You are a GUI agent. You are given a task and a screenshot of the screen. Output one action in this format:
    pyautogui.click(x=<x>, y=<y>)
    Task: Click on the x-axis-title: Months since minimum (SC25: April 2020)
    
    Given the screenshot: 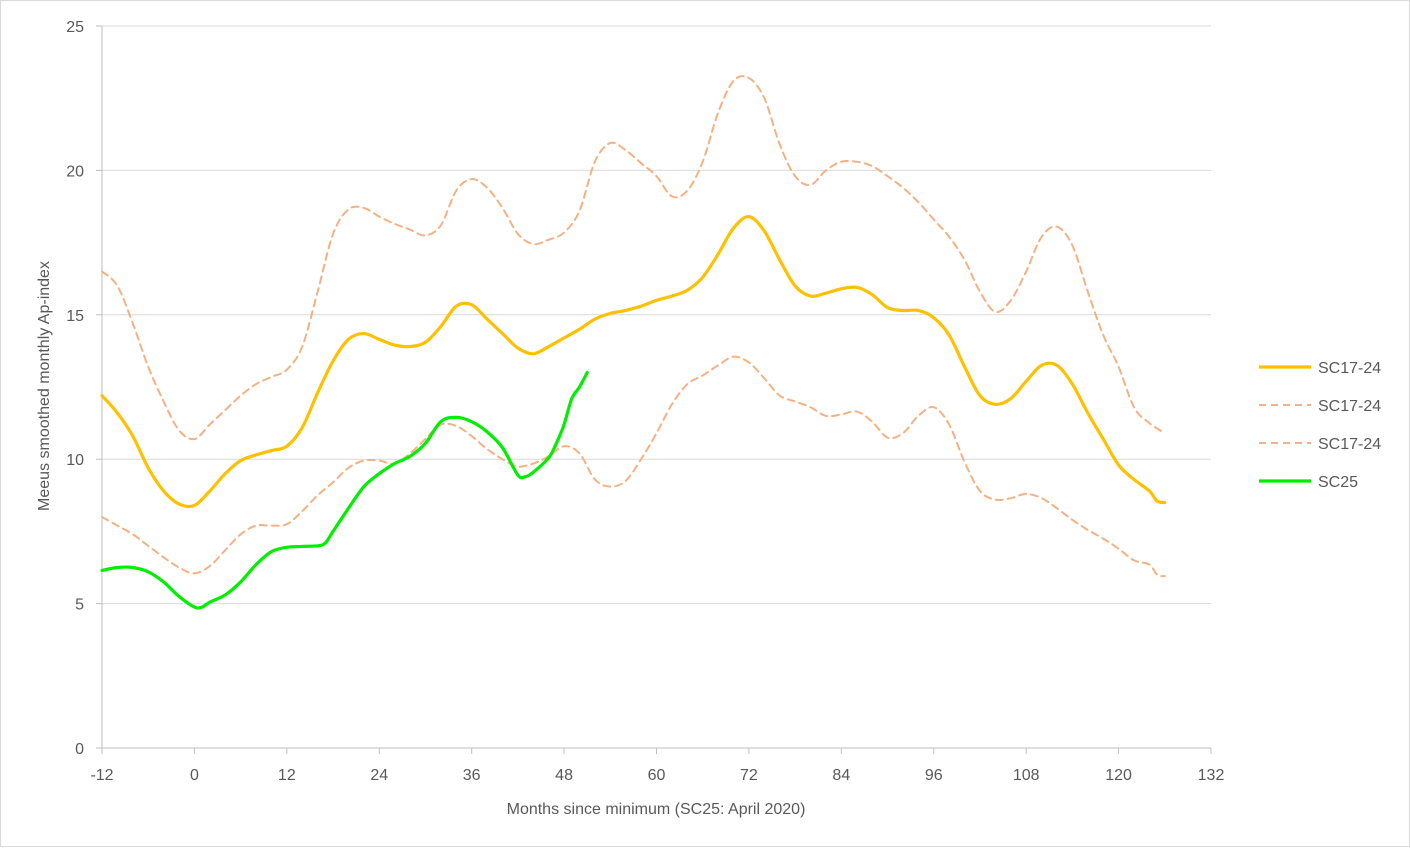 What is the action you would take?
    pyautogui.click(x=656, y=809)
    